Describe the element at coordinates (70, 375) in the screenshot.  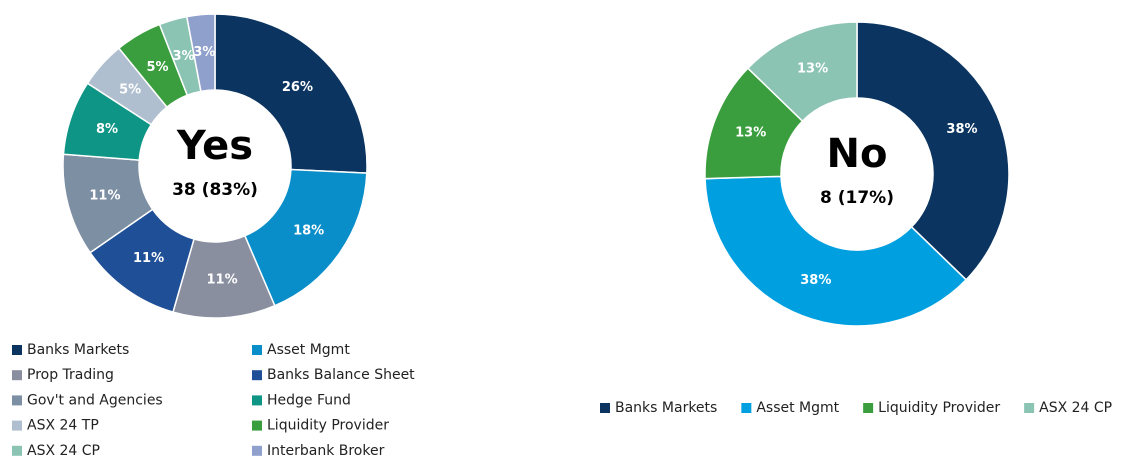
I see `legend-label: Prop Trading` at that location.